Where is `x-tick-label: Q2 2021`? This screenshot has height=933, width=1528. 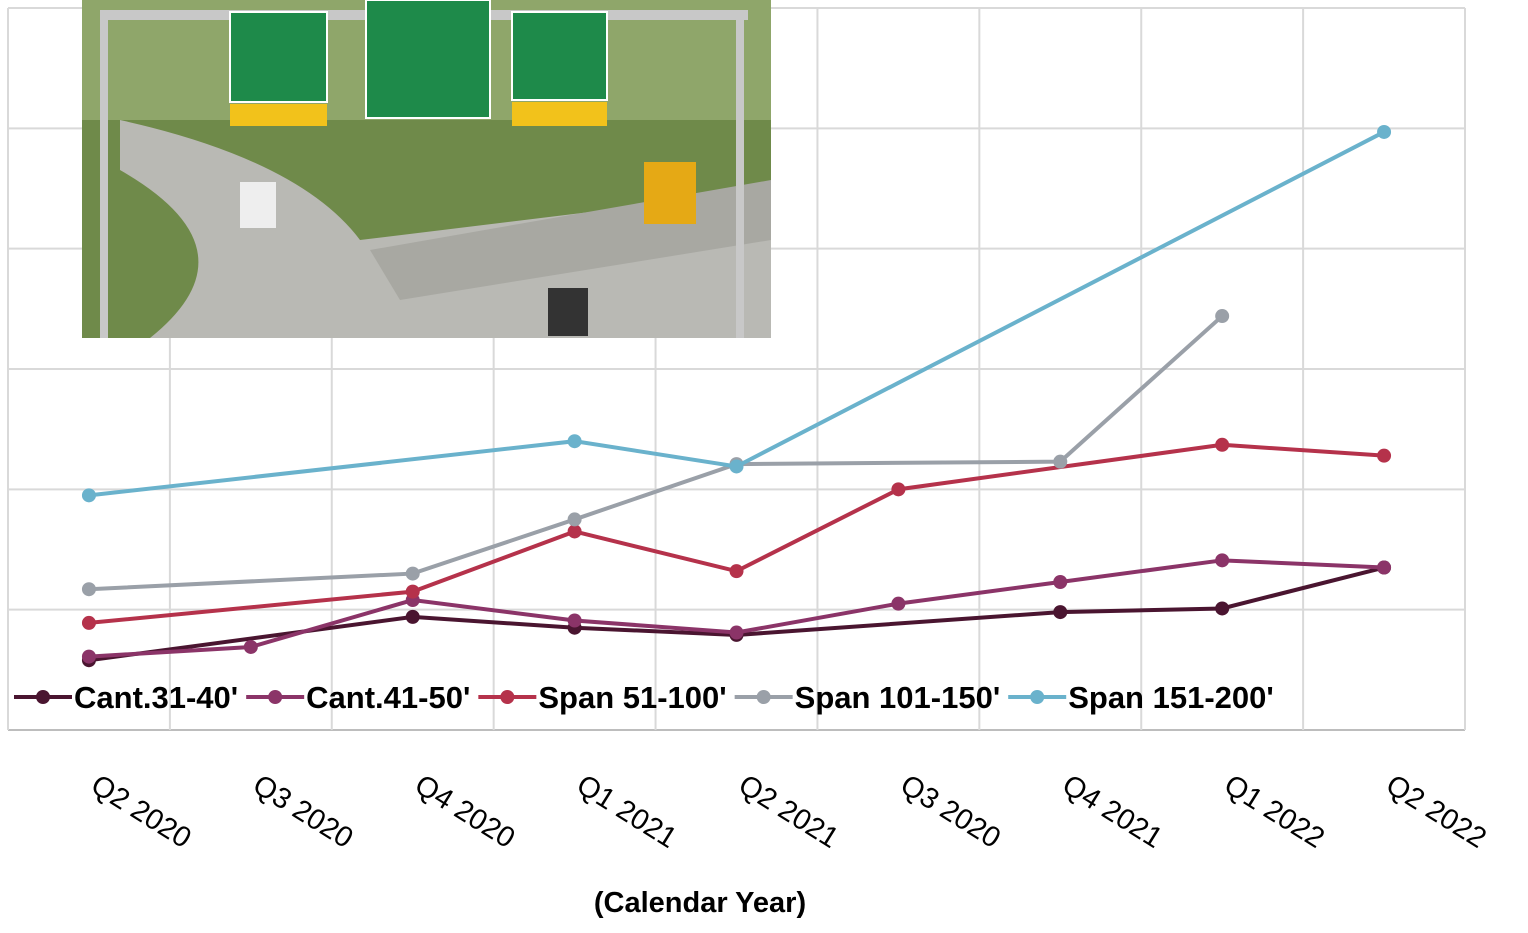 x-tick-label: Q2 2021 is located at coordinates (788, 812).